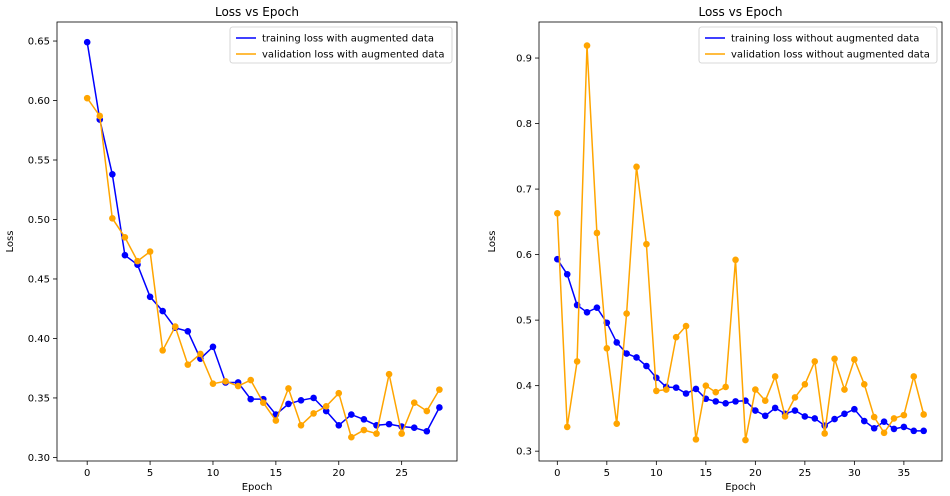  What do you see at coordinates (524, 386) in the screenshot?
I see `y-tick-label: 0.4` at bounding box center [524, 386].